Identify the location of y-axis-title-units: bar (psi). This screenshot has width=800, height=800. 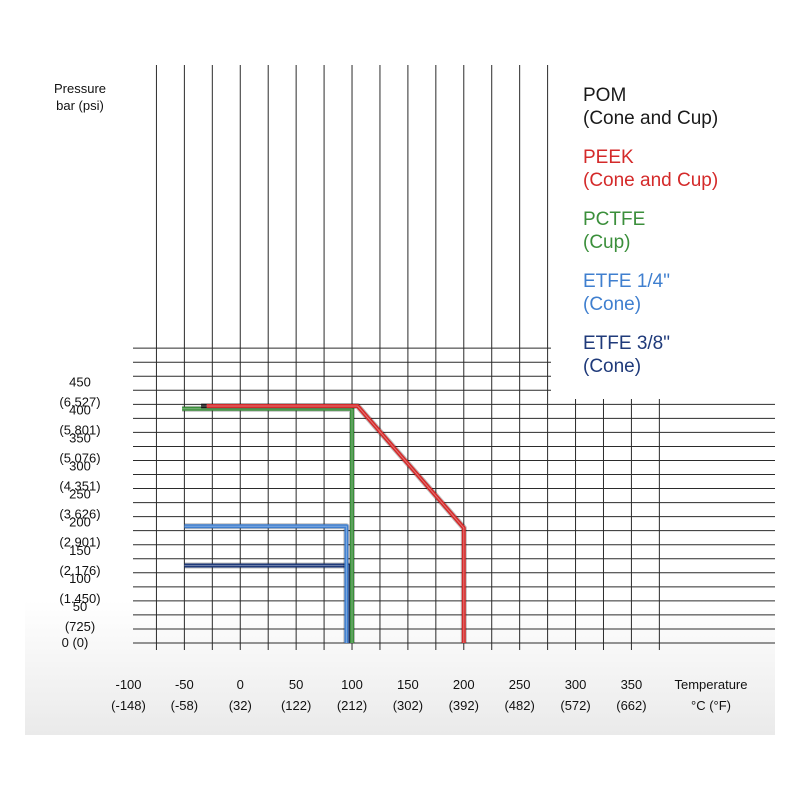
(80, 105).